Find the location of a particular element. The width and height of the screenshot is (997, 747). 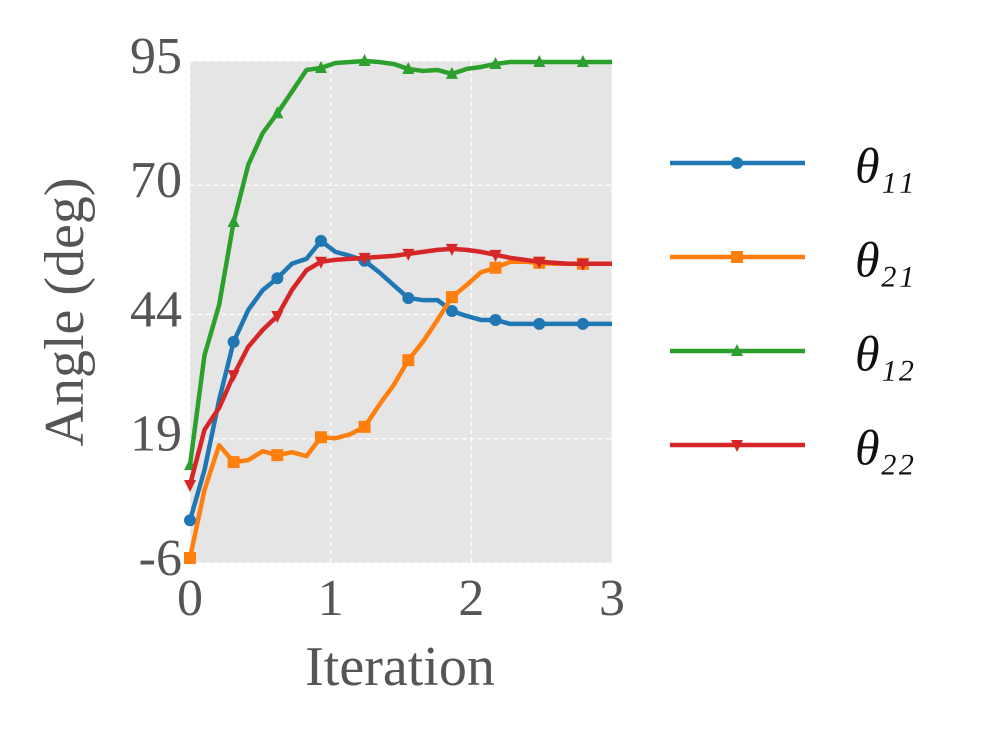

y-tick-label: 95 is located at coordinates (156, 56).